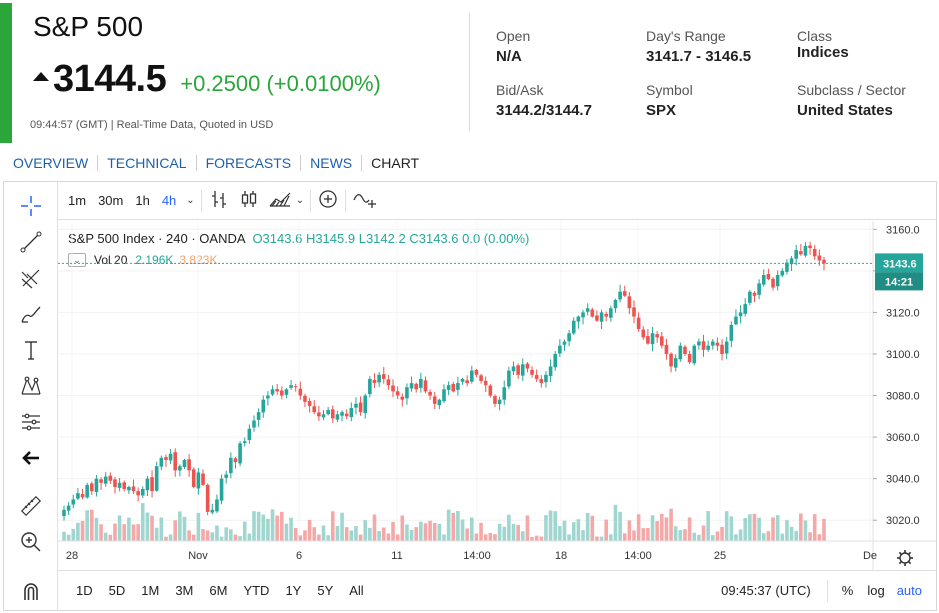 The width and height of the screenshot is (939, 613). I want to click on auto-toggle: auto, so click(909, 590).